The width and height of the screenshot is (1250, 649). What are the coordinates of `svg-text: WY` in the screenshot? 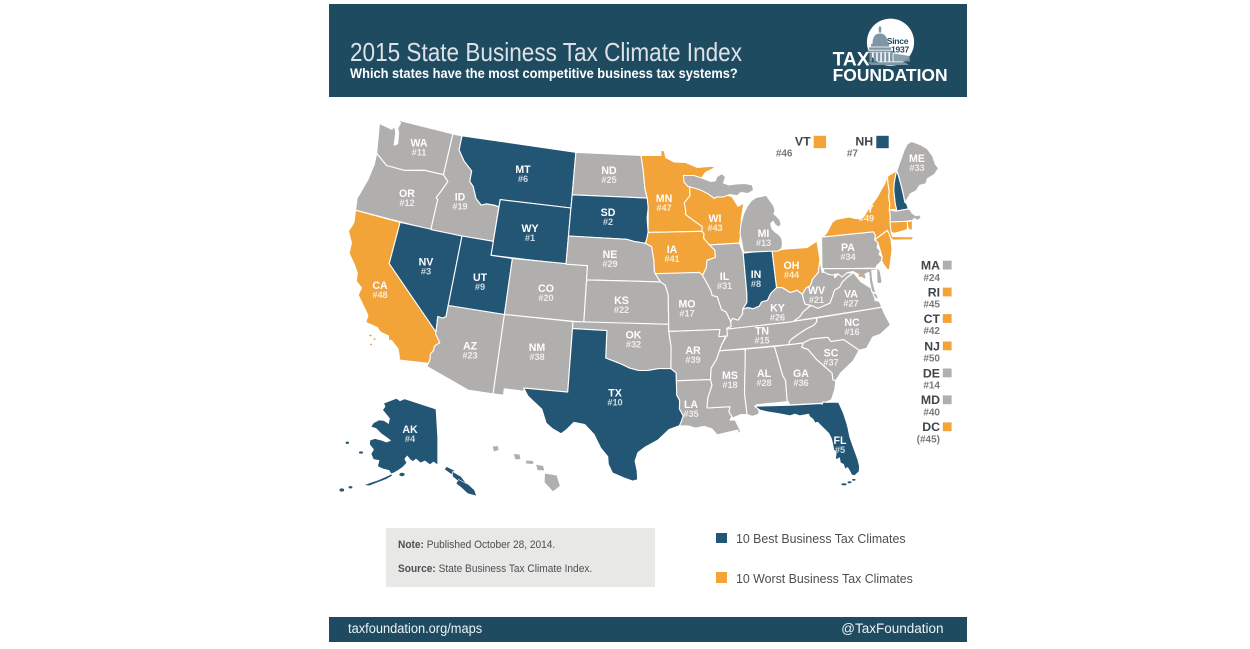 It's located at (529, 229).